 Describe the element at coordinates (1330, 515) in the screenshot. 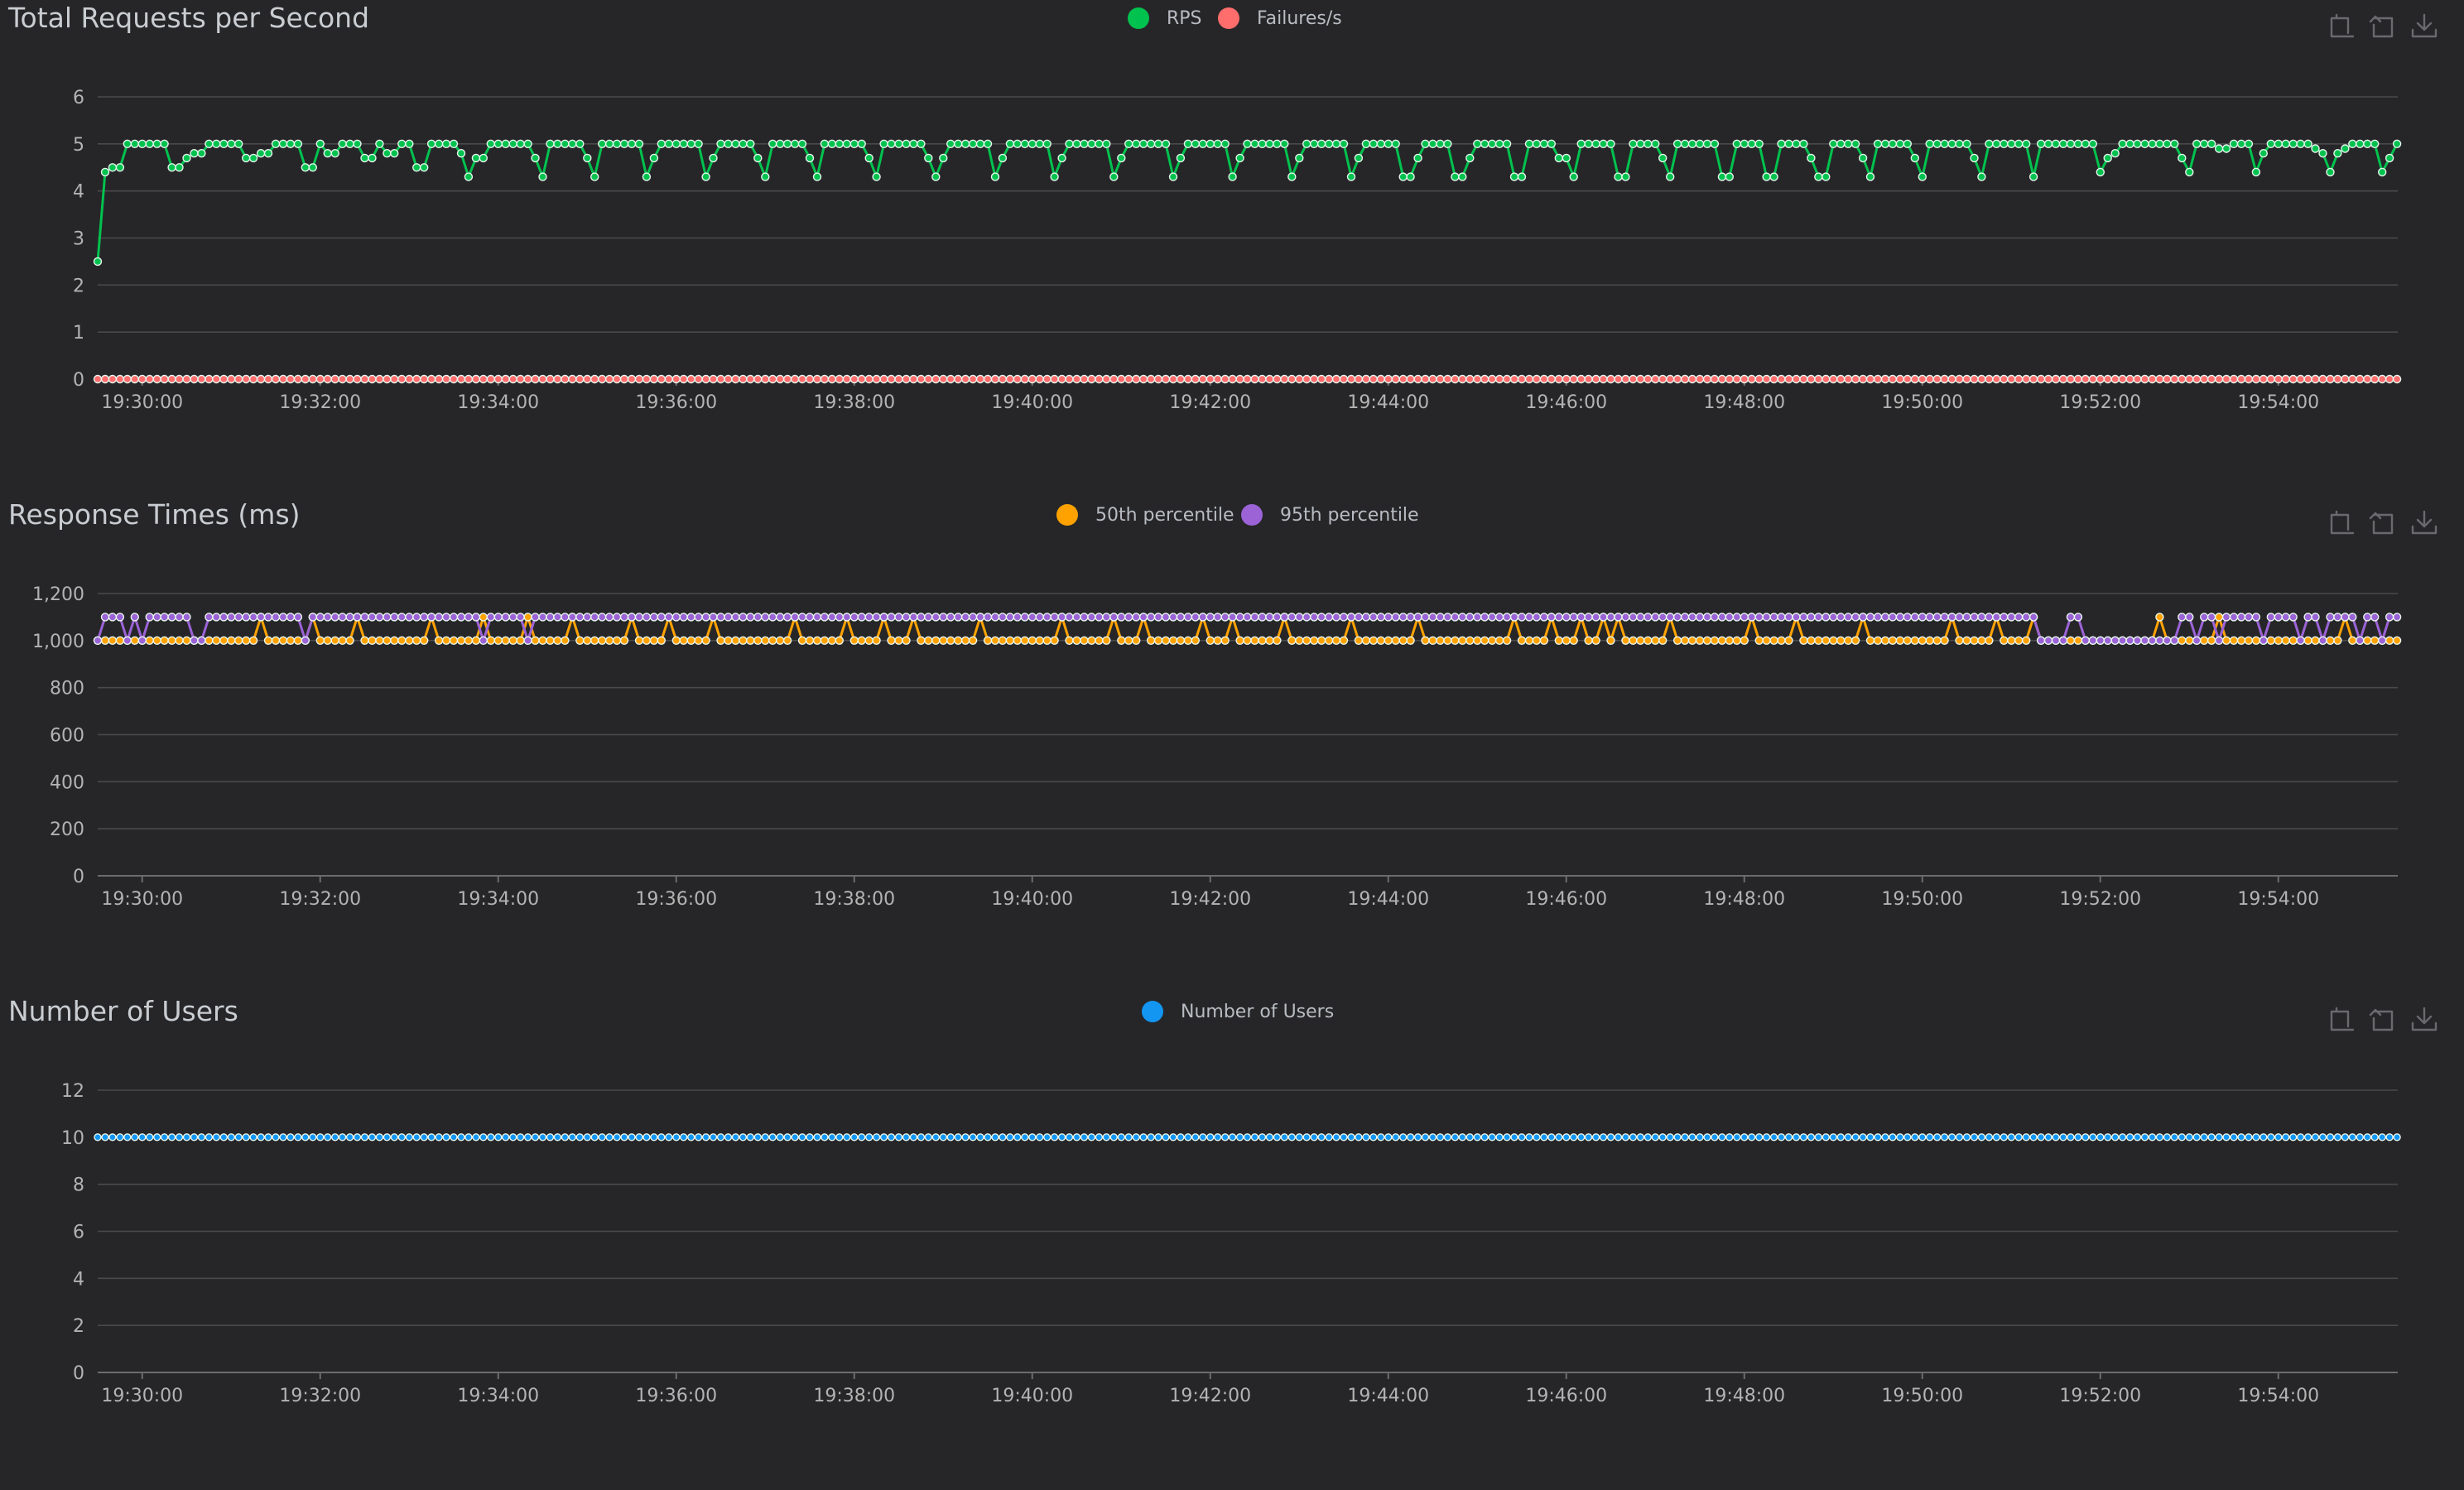

I see `legend-95th-percentile: 95th percentile` at that location.